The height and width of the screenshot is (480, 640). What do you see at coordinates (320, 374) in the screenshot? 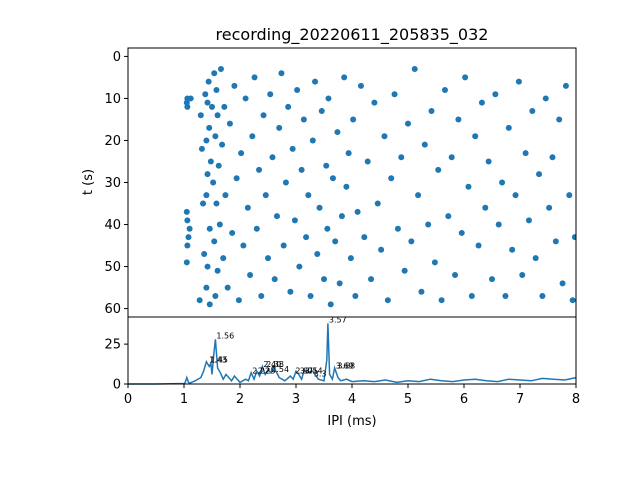
I see `peak-label: 3.3` at bounding box center [320, 374].